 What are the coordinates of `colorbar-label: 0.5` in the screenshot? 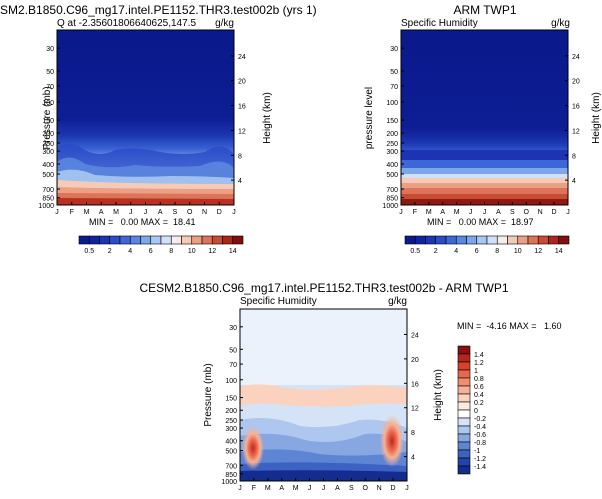 It's located at (89, 251).